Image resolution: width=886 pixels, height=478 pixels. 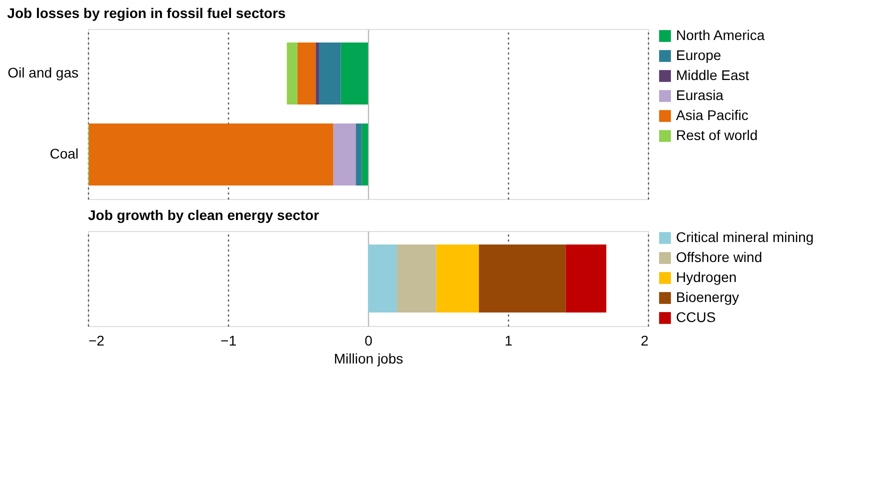 What do you see at coordinates (699, 55) in the screenshot?
I see `legend-label: Europe` at bounding box center [699, 55].